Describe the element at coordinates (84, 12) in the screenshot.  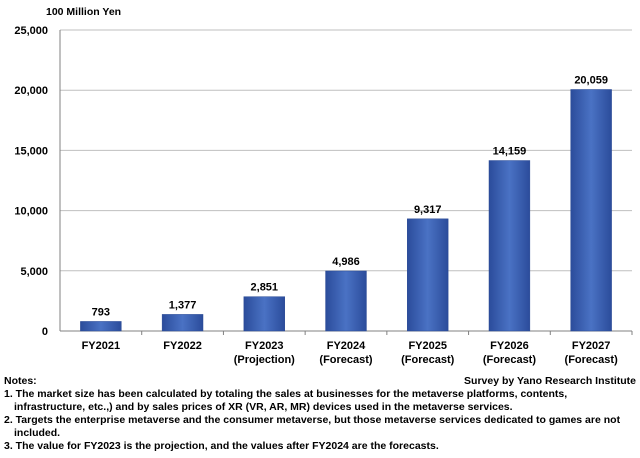
I see `y-axis-unit-label: 100 Million Yen` at that location.